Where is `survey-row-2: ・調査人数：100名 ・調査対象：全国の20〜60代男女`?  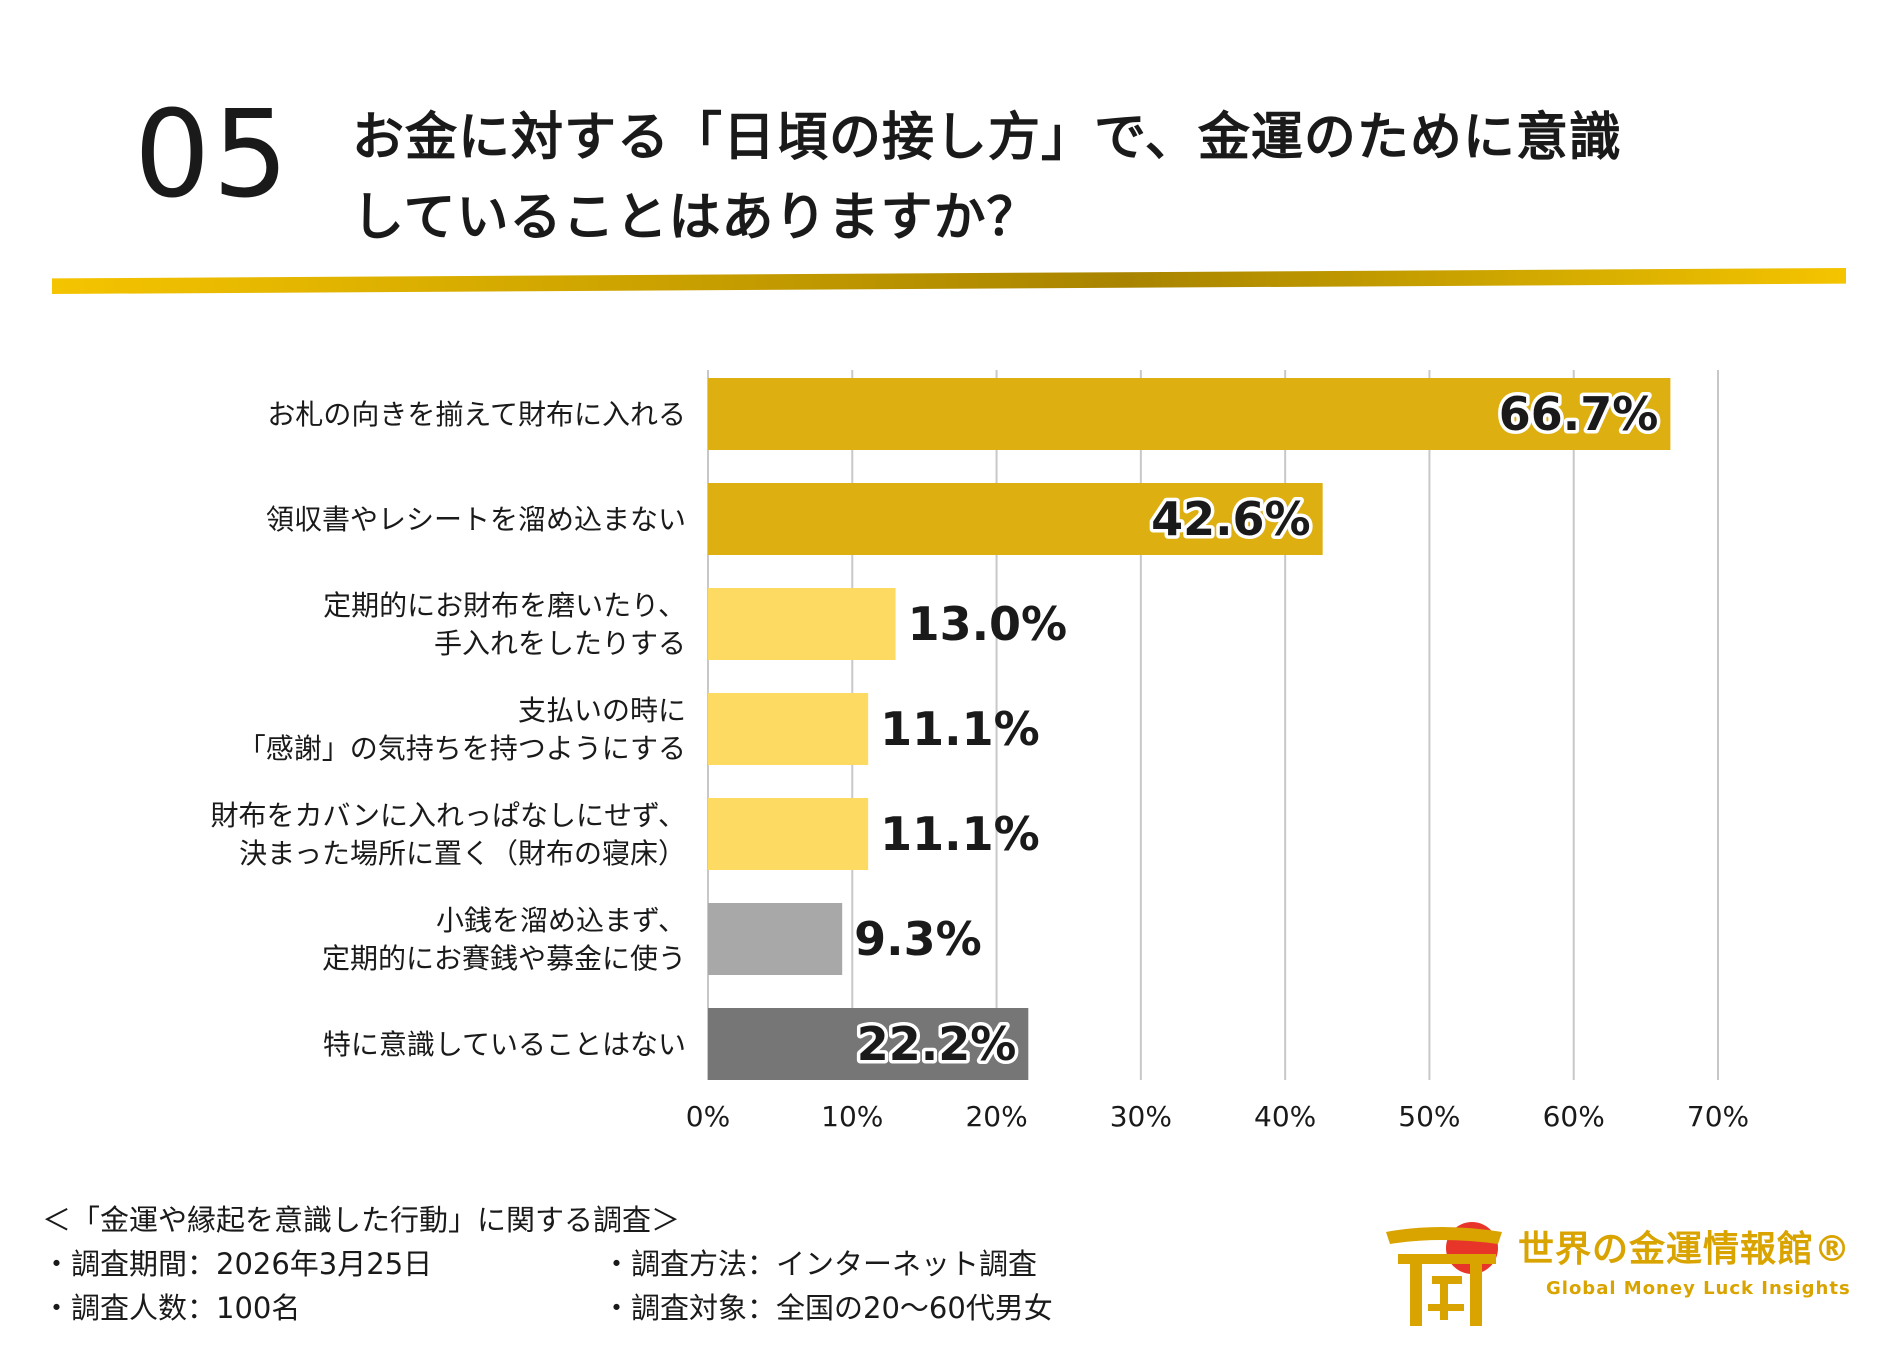
survey-row-2: ・調査人数：100名 ・調査対象：全国の20〜60代男女 is located at coordinates (642, 1308).